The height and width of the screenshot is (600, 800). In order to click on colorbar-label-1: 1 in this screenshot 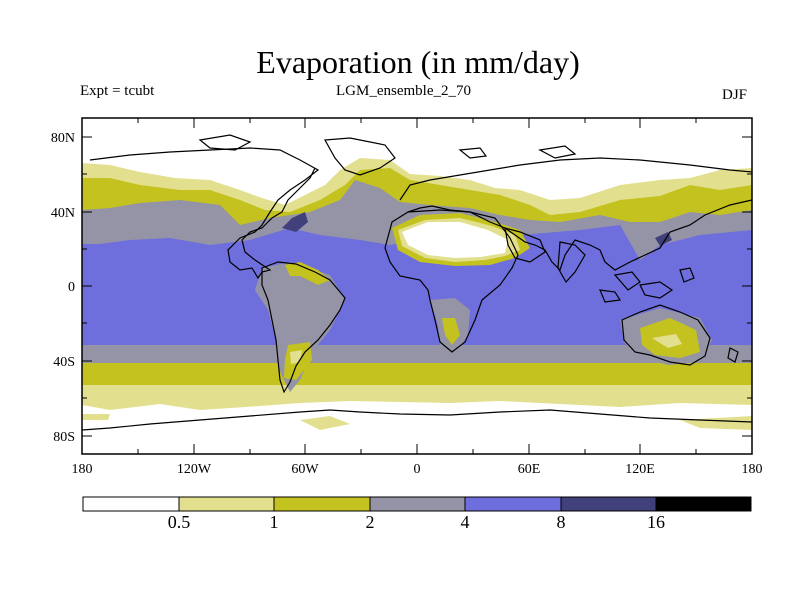, I will do `click(274, 522)`.